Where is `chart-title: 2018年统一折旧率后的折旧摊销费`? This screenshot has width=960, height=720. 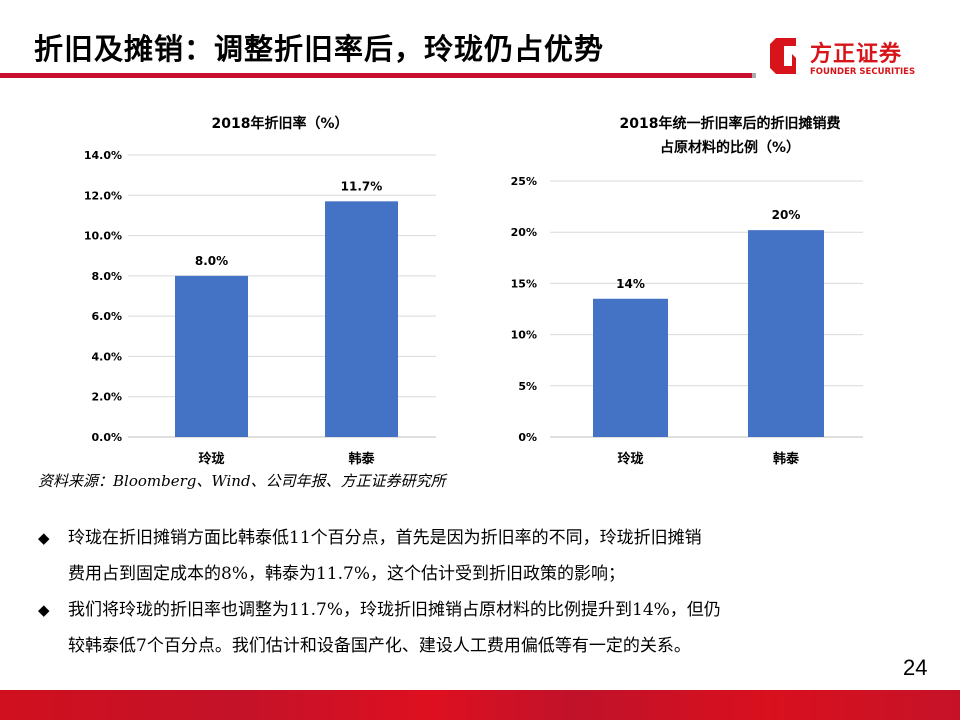 chart-title: 2018年统一折旧率后的折旧摊销费 is located at coordinates (730, 123).